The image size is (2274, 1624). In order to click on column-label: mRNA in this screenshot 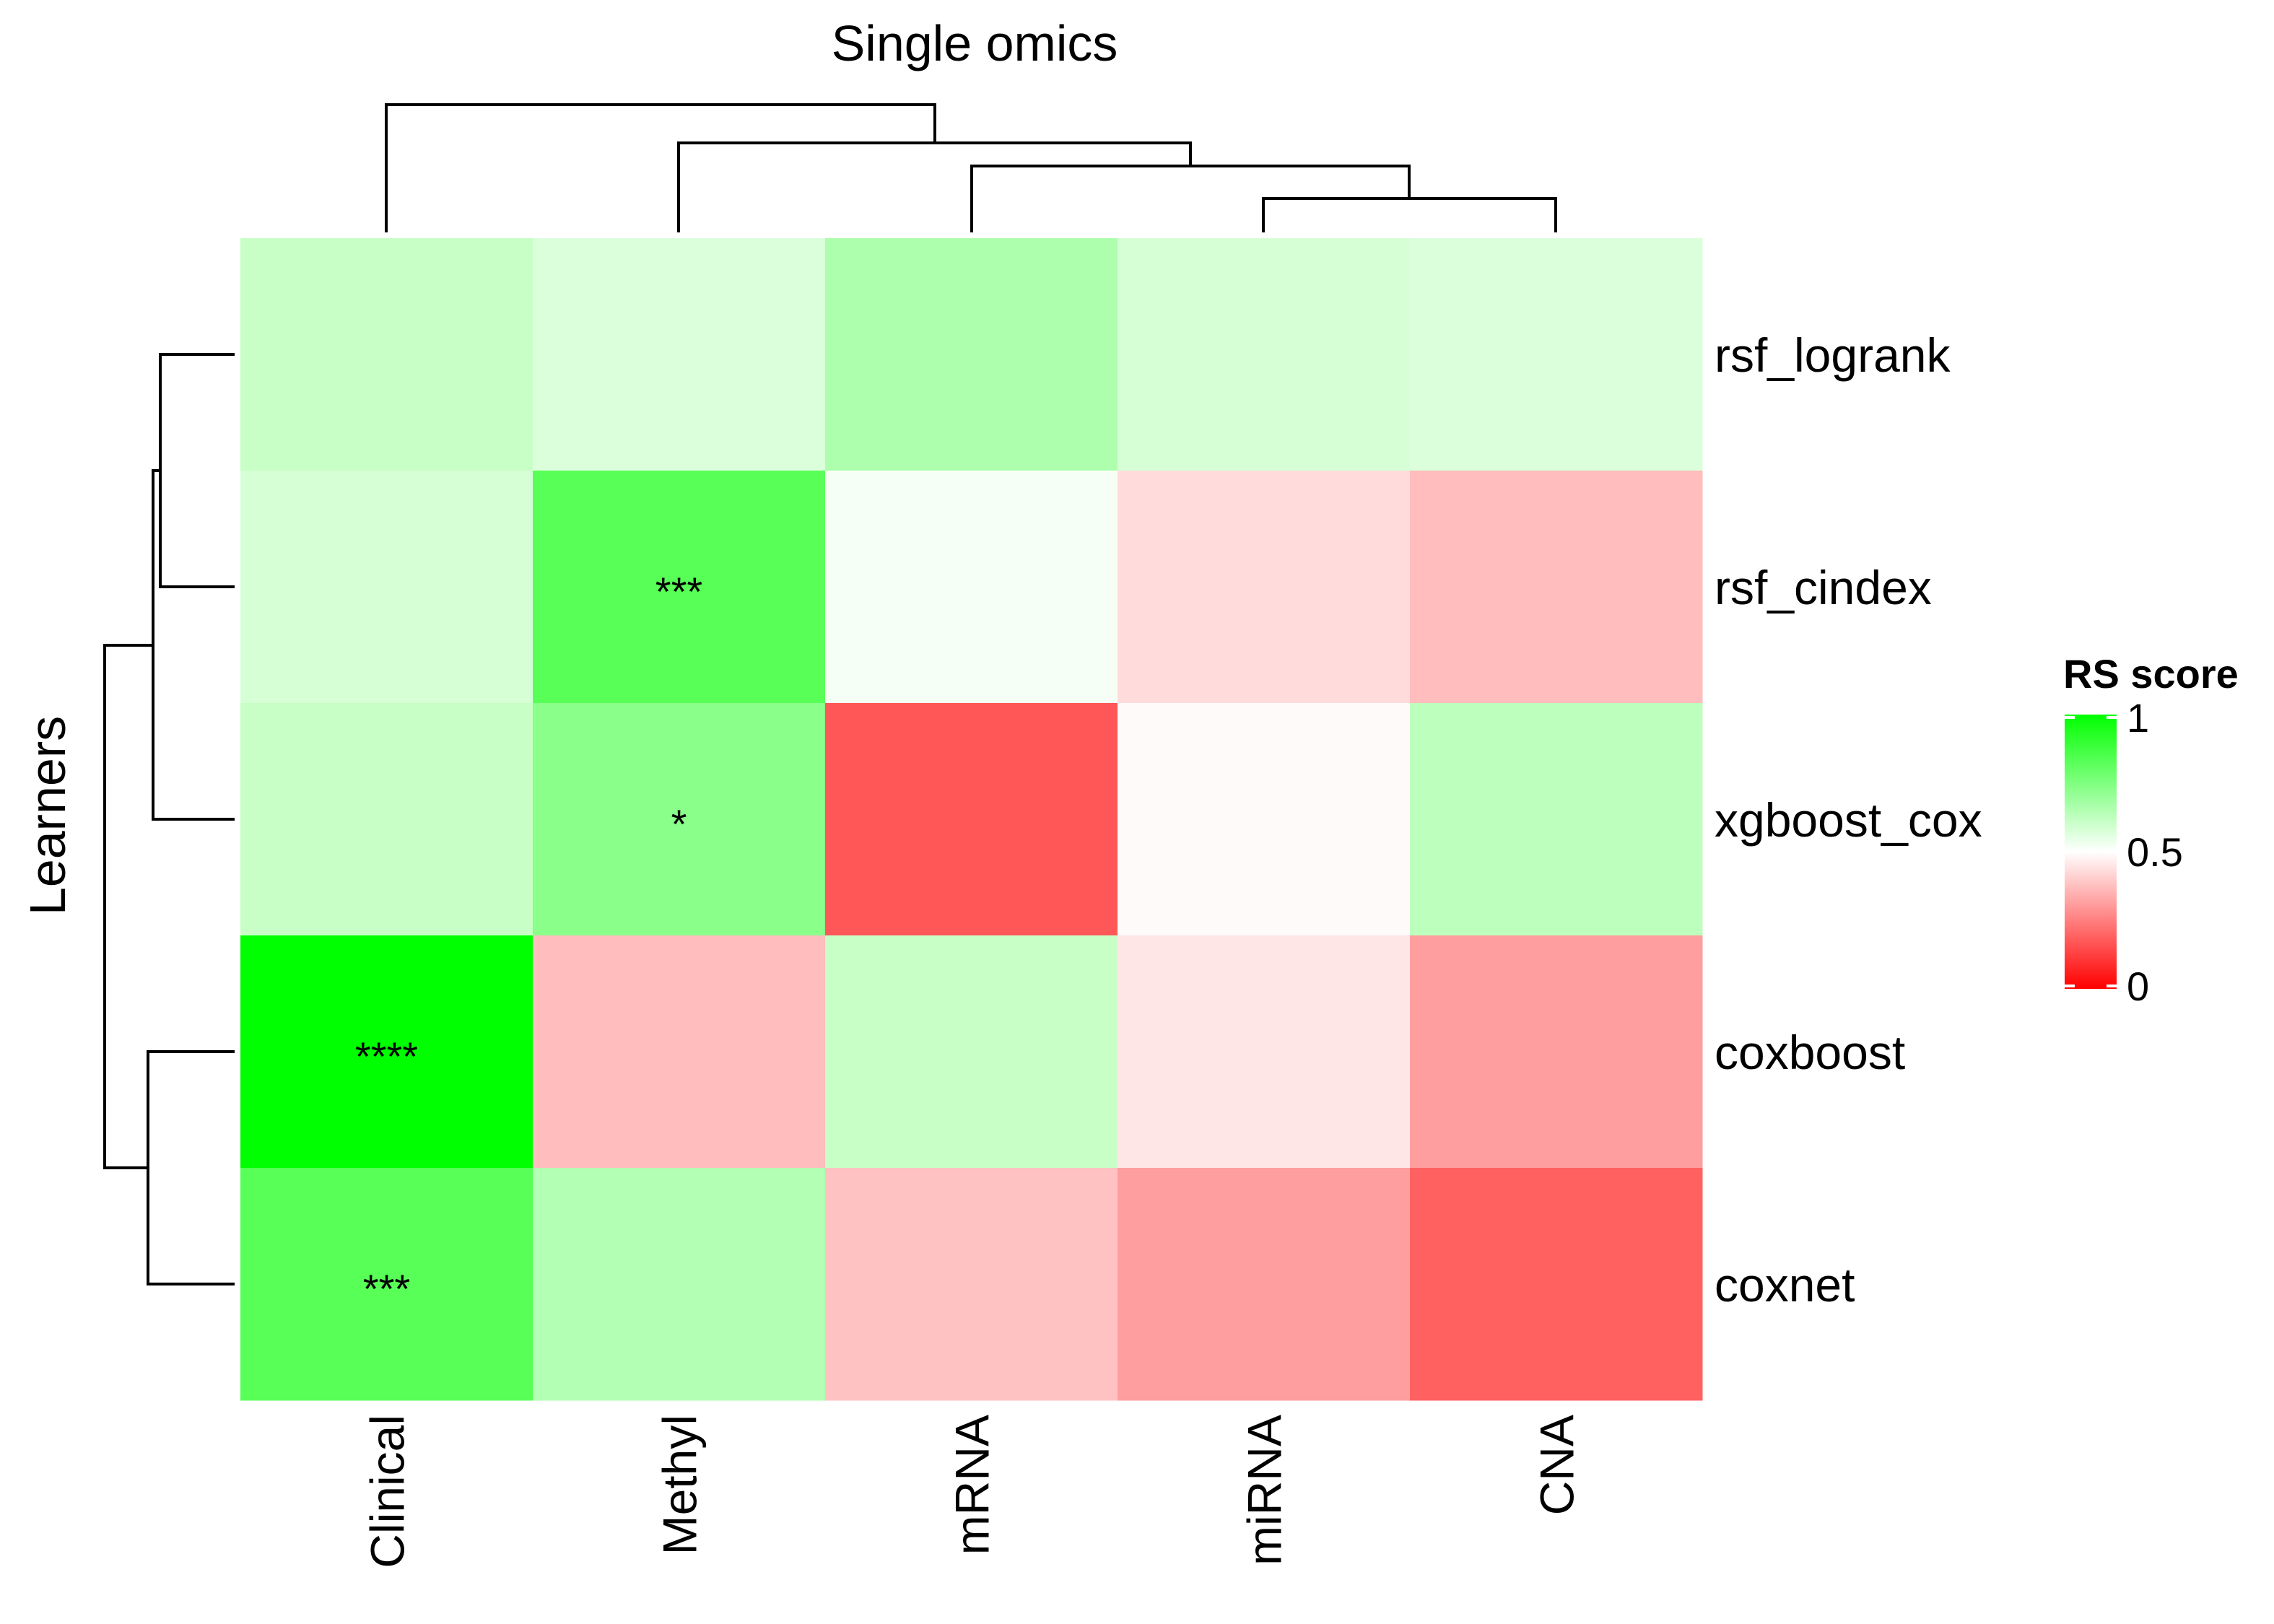, I will do `click(973, 1485)`.